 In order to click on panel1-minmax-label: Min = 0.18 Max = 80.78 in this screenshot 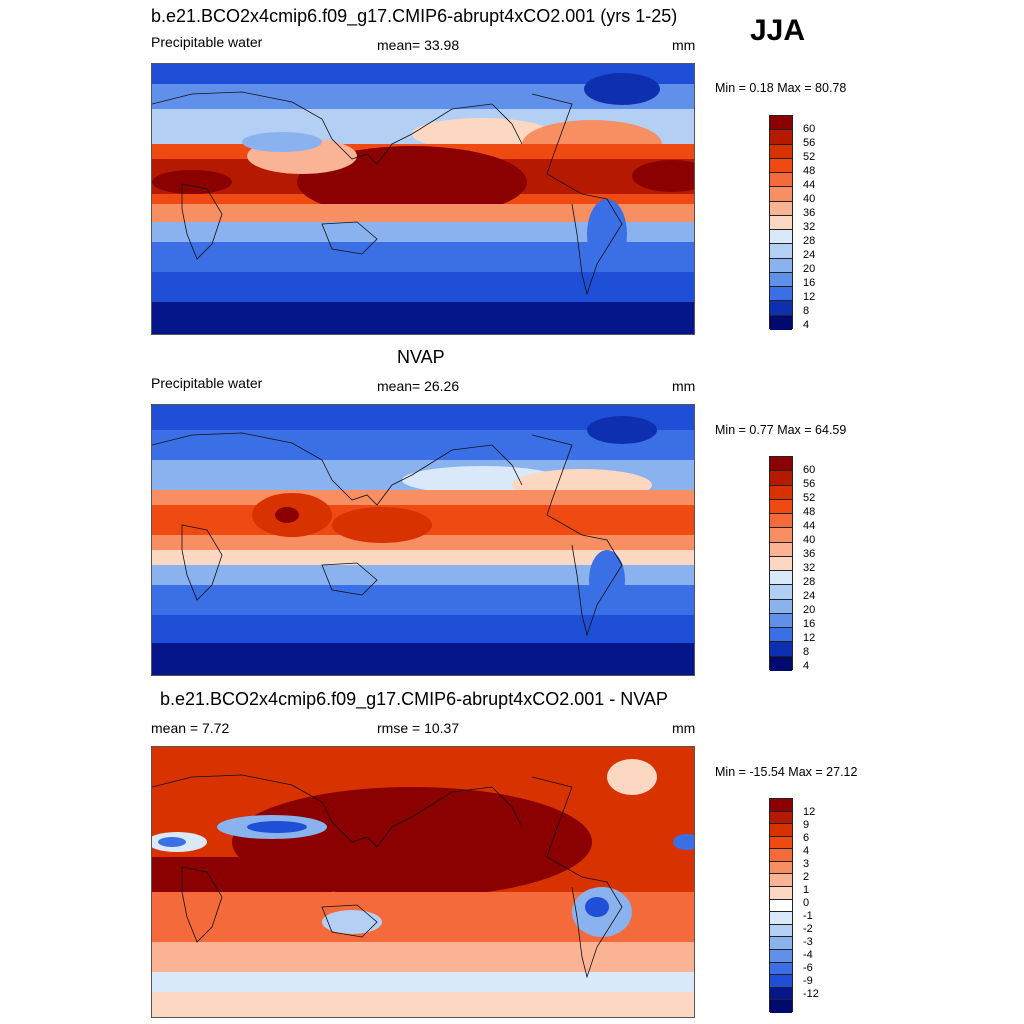, I will do `click(781, 88)`.